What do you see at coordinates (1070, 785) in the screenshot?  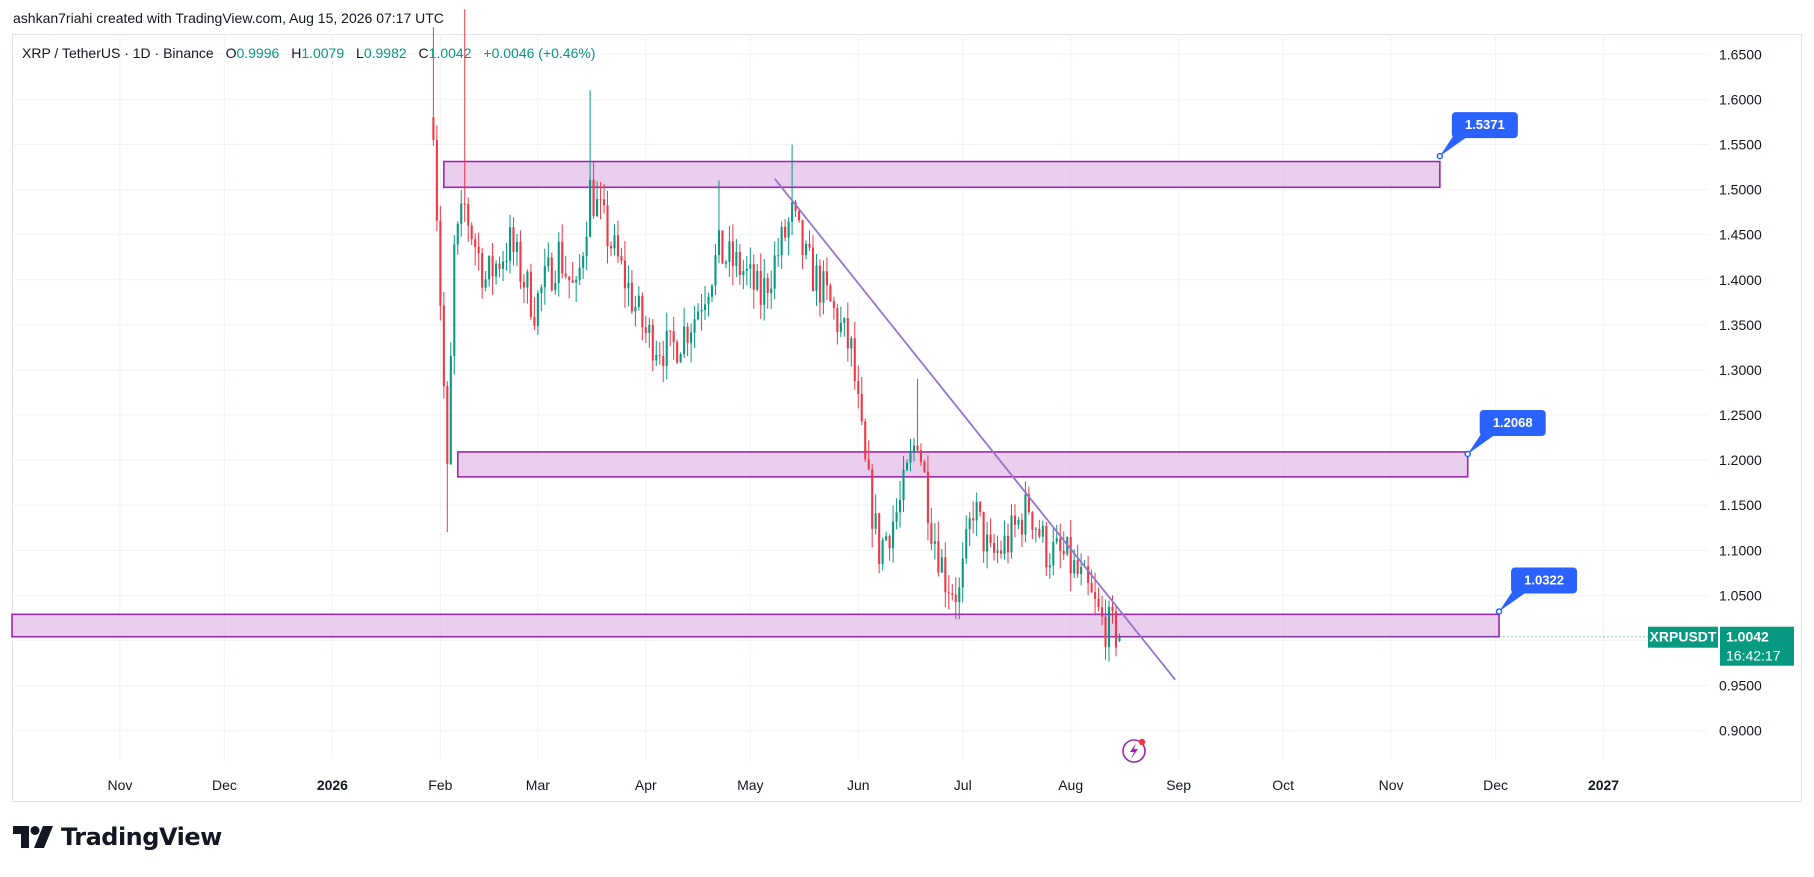 I see `x-tick-label: Aug` at bounding box center [1070, 785].